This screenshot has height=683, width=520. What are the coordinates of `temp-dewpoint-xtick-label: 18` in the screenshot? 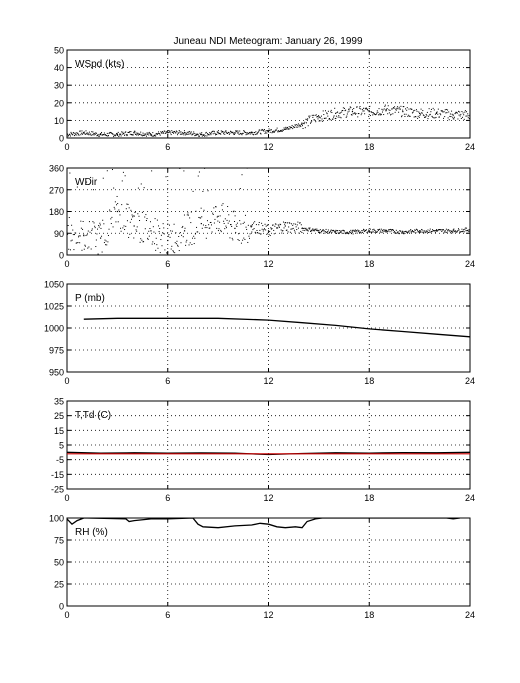 It's located at (369, 498).